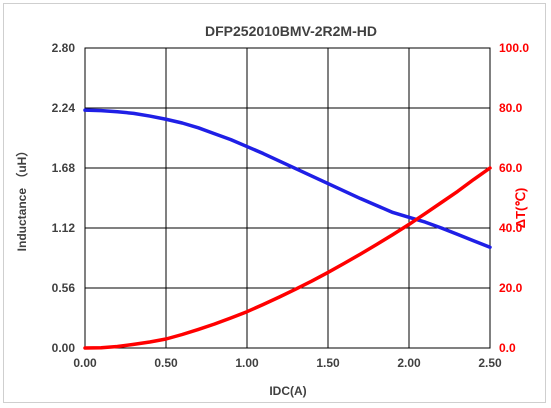 Image resolution: width=551 pixels, height=408 pixels. What do you see at coordinates (520, 208) in the screenshot?
I see `y-axis-label-right: ΔT(℃)` at bounding box center [520, 208].